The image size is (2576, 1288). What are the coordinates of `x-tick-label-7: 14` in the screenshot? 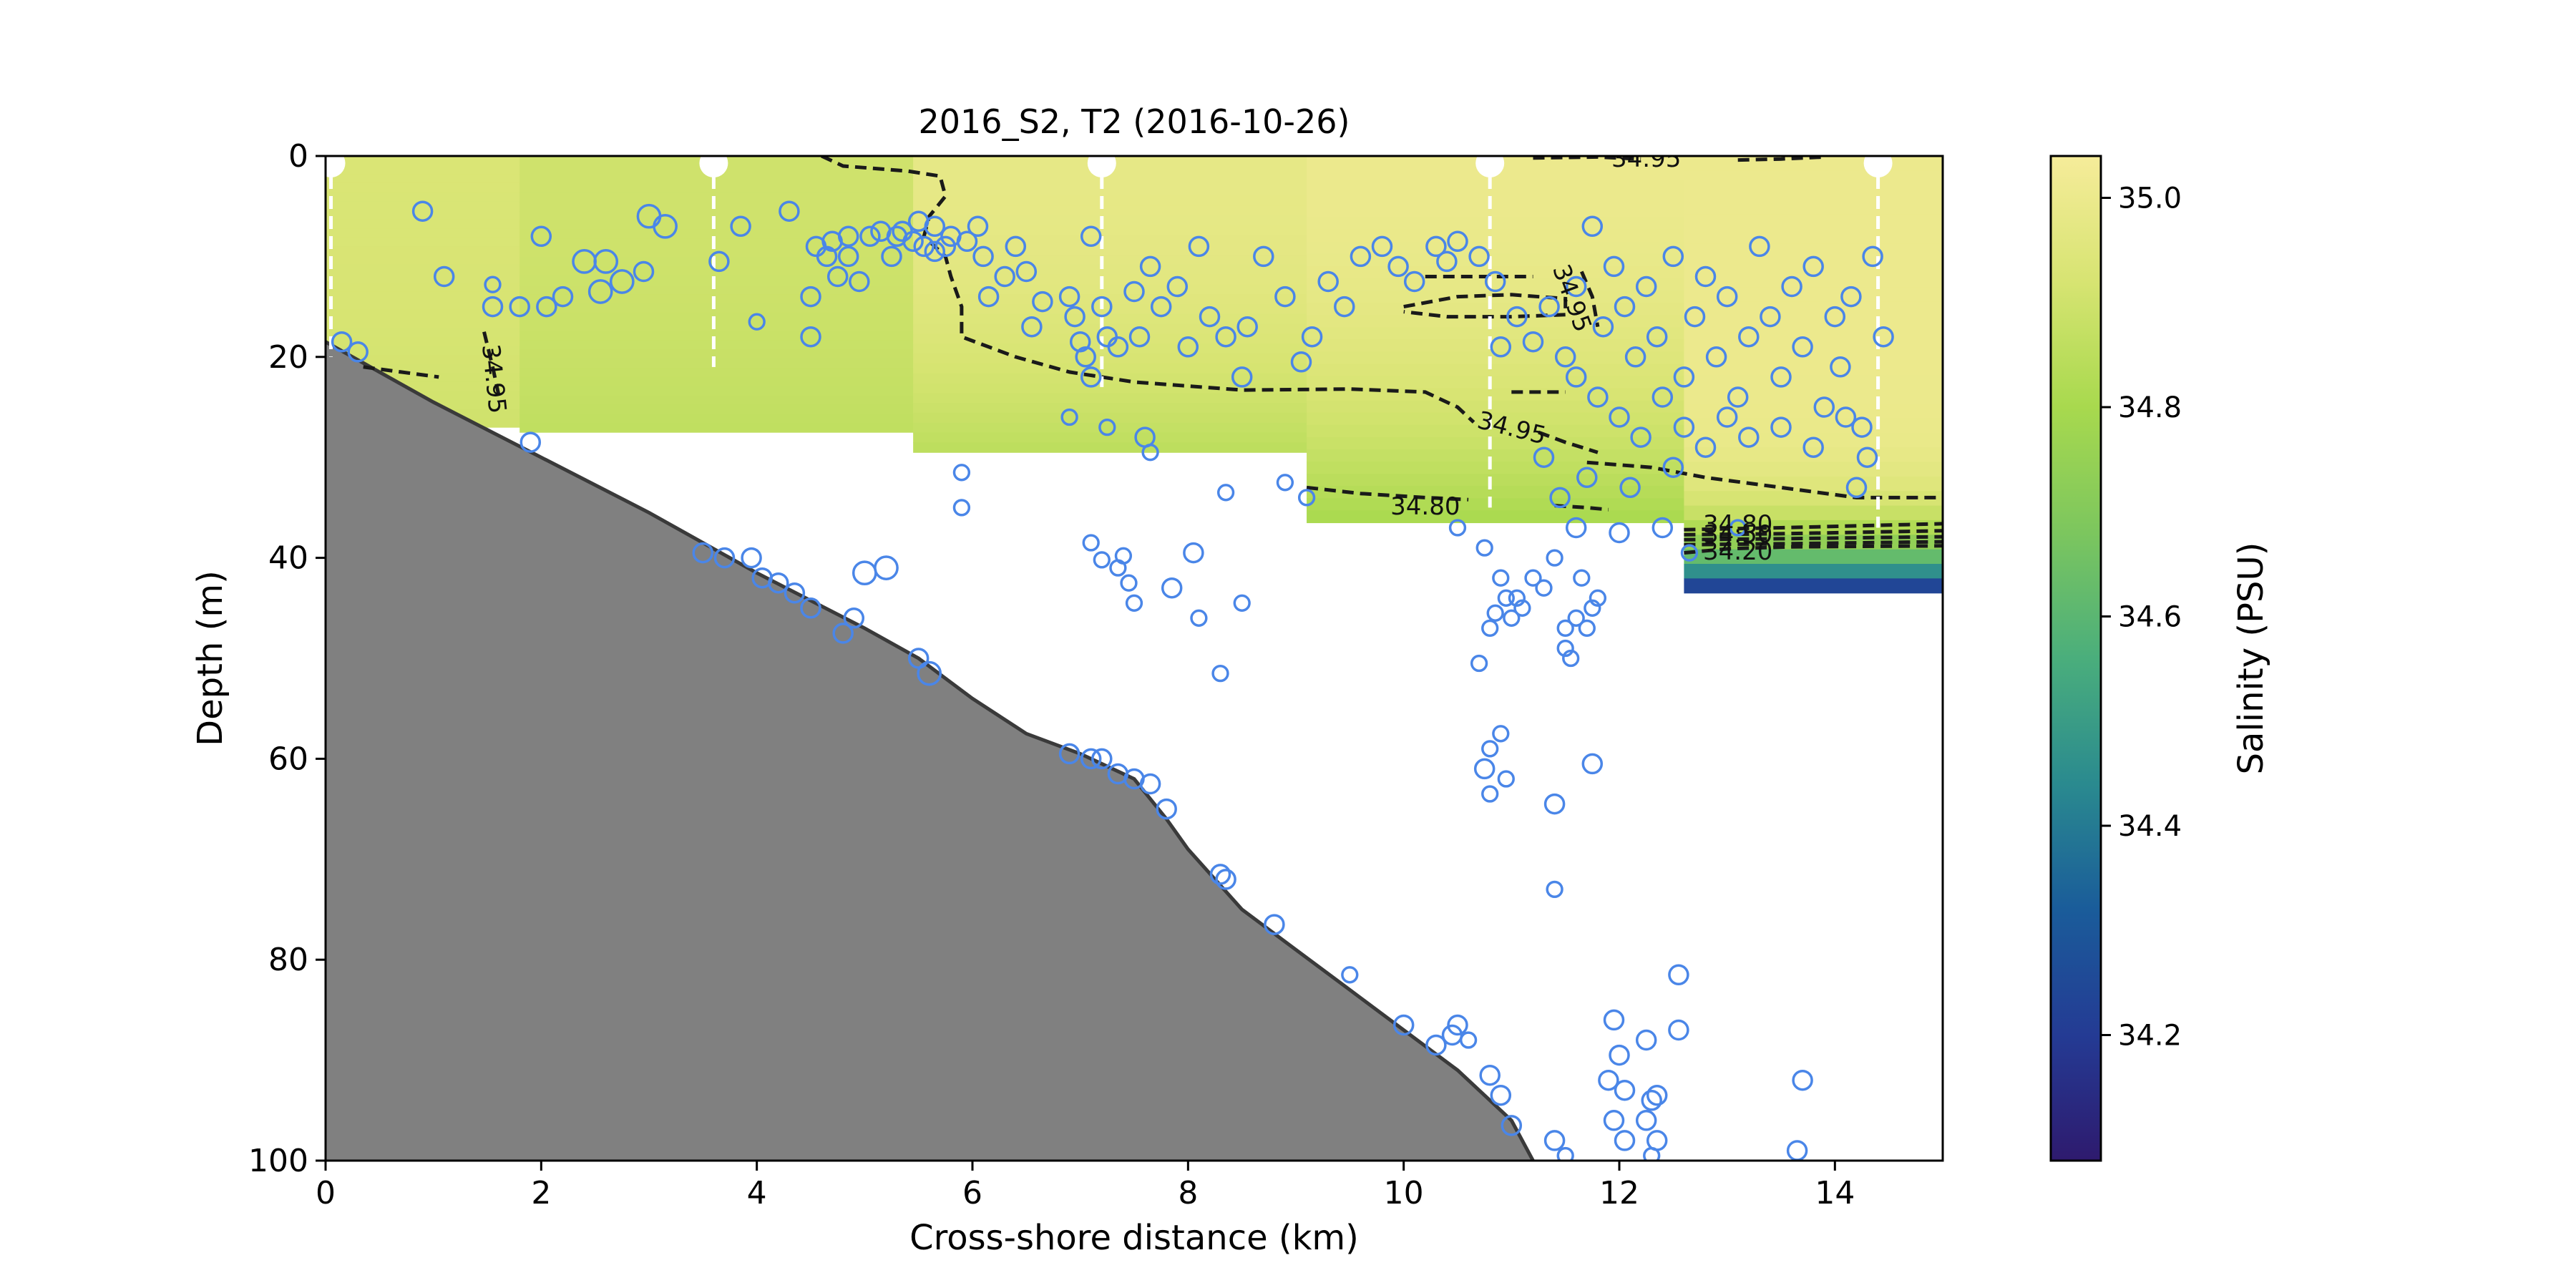 It's located at (1835, 1193).